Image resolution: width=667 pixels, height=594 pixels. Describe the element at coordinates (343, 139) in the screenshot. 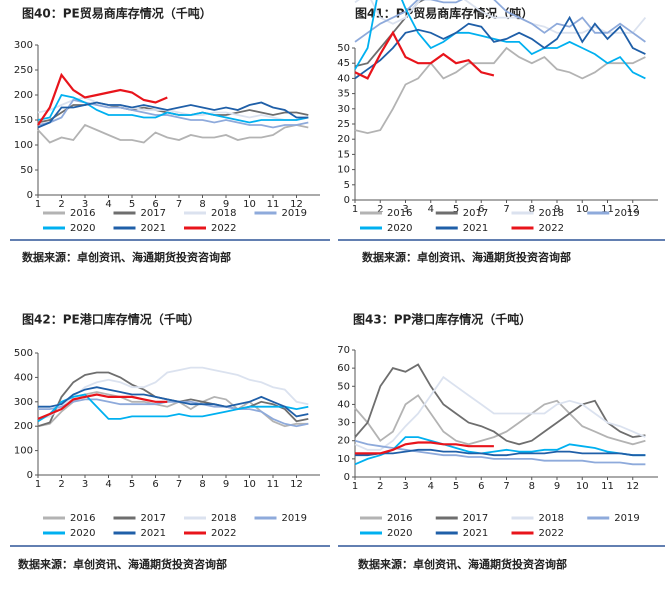

I see `y-tick-label: 20` at that location.